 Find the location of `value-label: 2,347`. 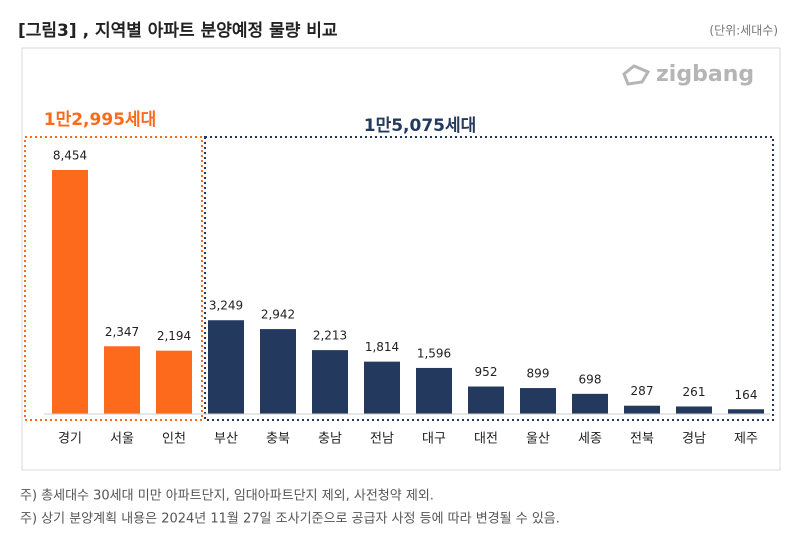

value-label: 2,347 is located at coordinates (122, 332).